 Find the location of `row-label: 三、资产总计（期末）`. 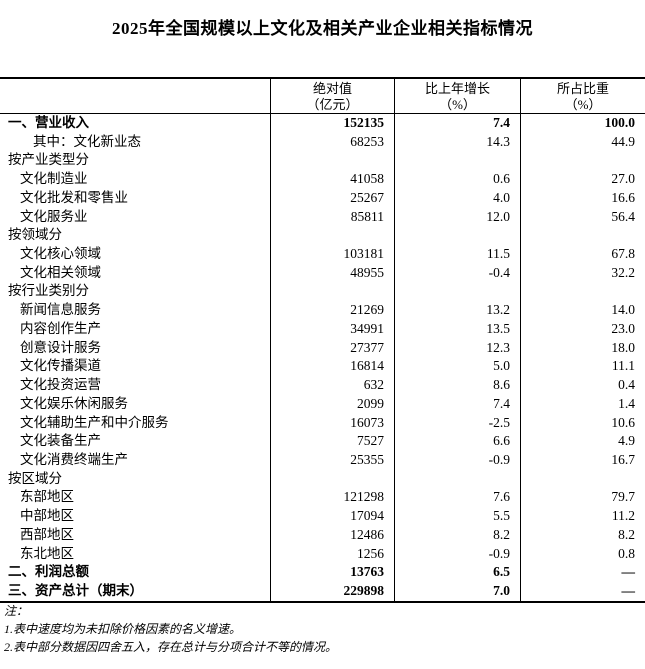

row-label: 三、资产总计（期末） is located at coordinates (75, 590).